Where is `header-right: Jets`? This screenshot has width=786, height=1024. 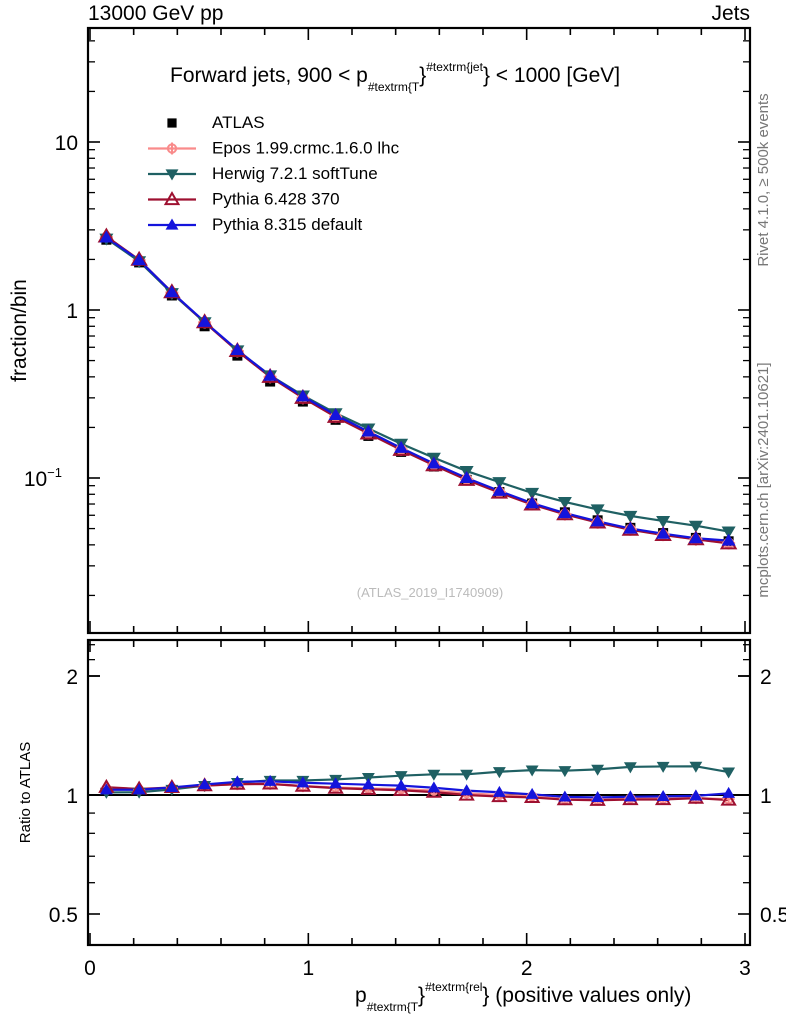 header-right: Jets is located at coordinates (730, 13).